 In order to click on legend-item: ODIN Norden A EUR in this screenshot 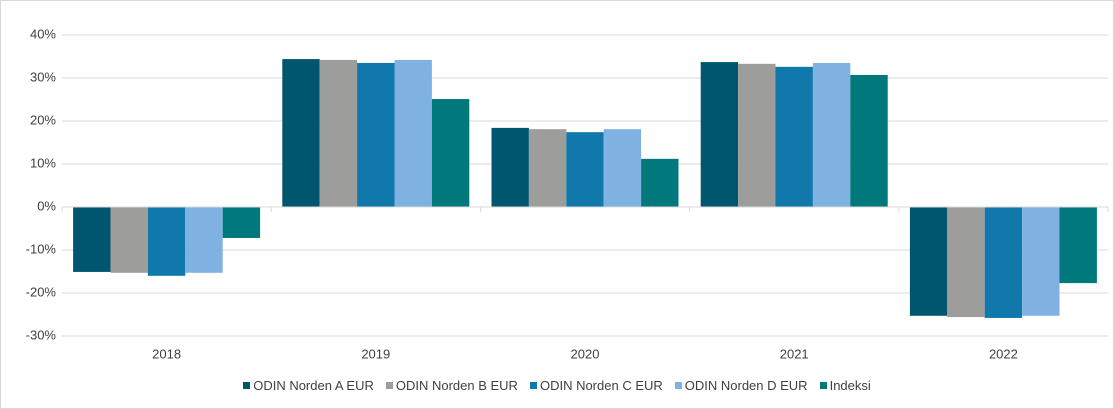, I will do `click(308, 385)`.